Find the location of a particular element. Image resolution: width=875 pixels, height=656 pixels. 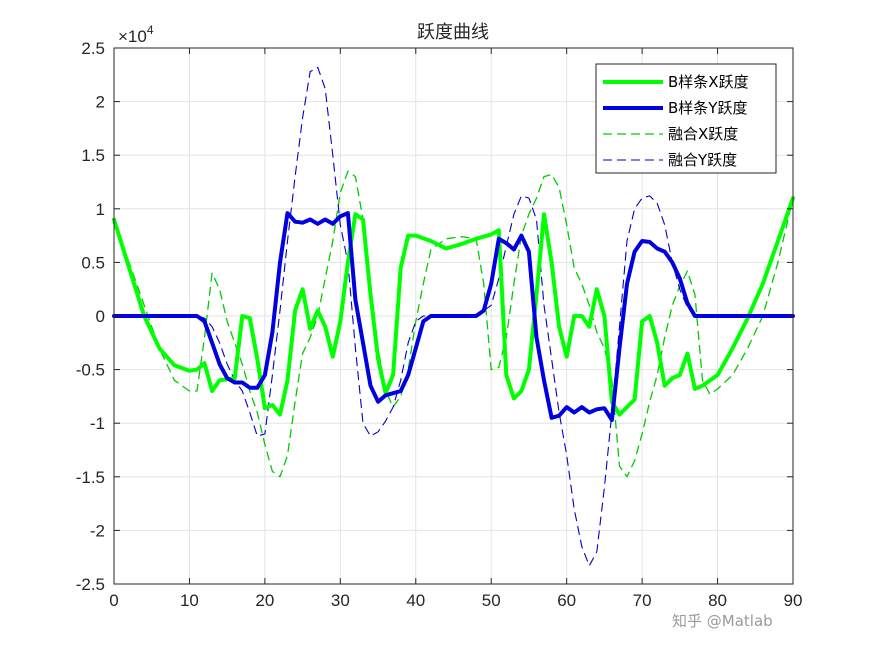

x-tick-label: 80 is located at coordinates (717, 600).